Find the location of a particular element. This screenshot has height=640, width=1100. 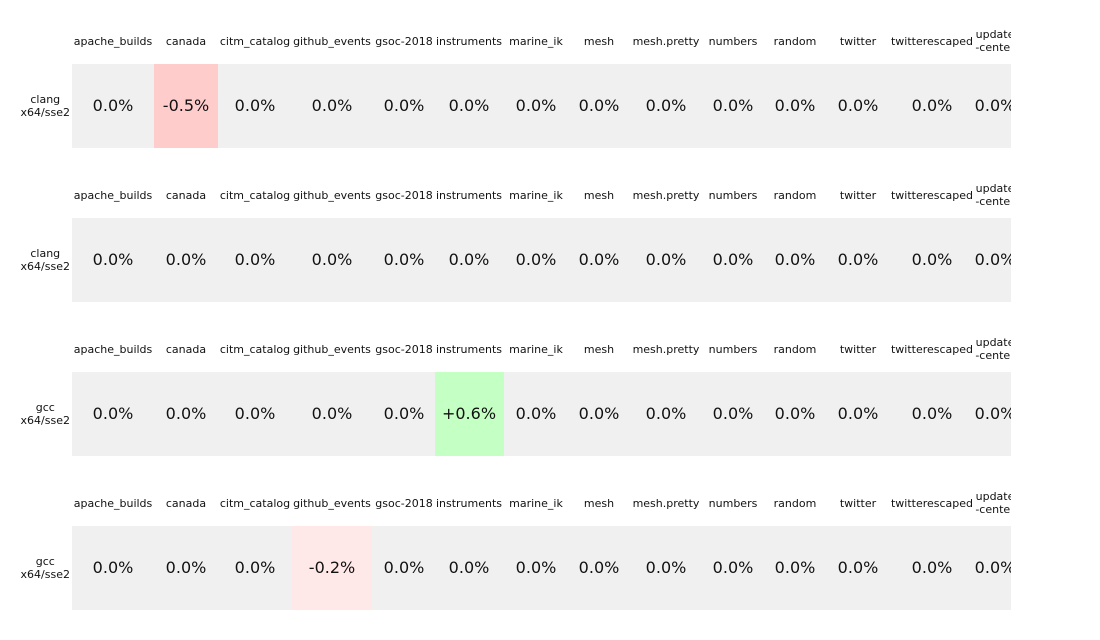

column-header: apache_builds is located at coordinates (113, 195).